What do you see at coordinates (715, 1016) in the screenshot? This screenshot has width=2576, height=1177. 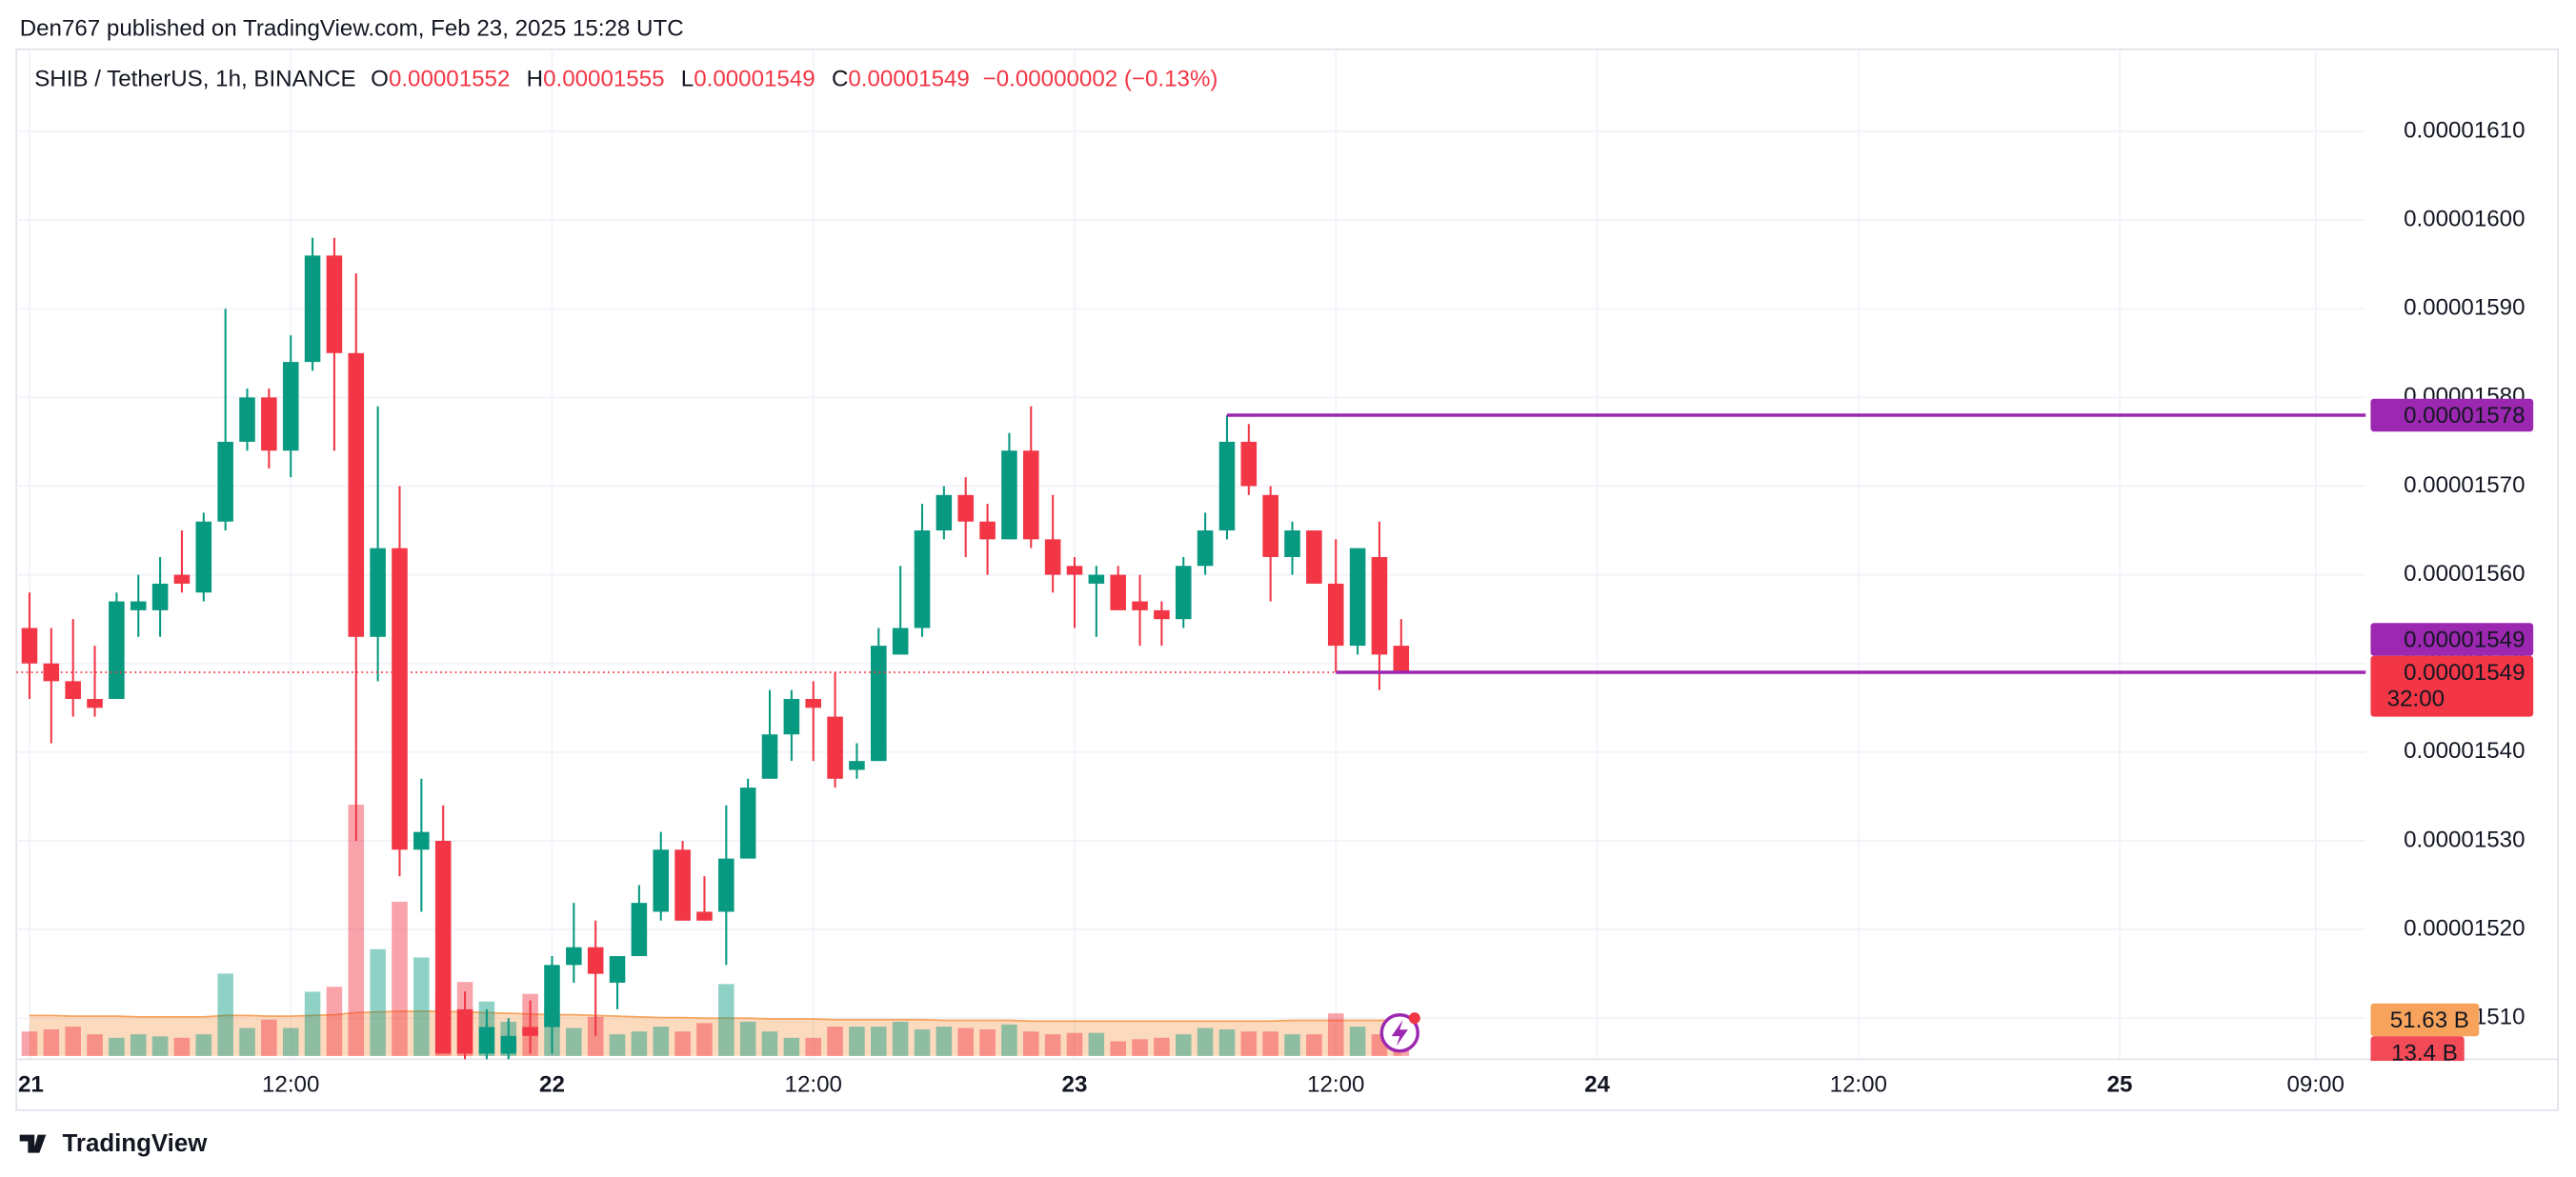 I see `volume-ma-line` at bounding box center [715, 1016].